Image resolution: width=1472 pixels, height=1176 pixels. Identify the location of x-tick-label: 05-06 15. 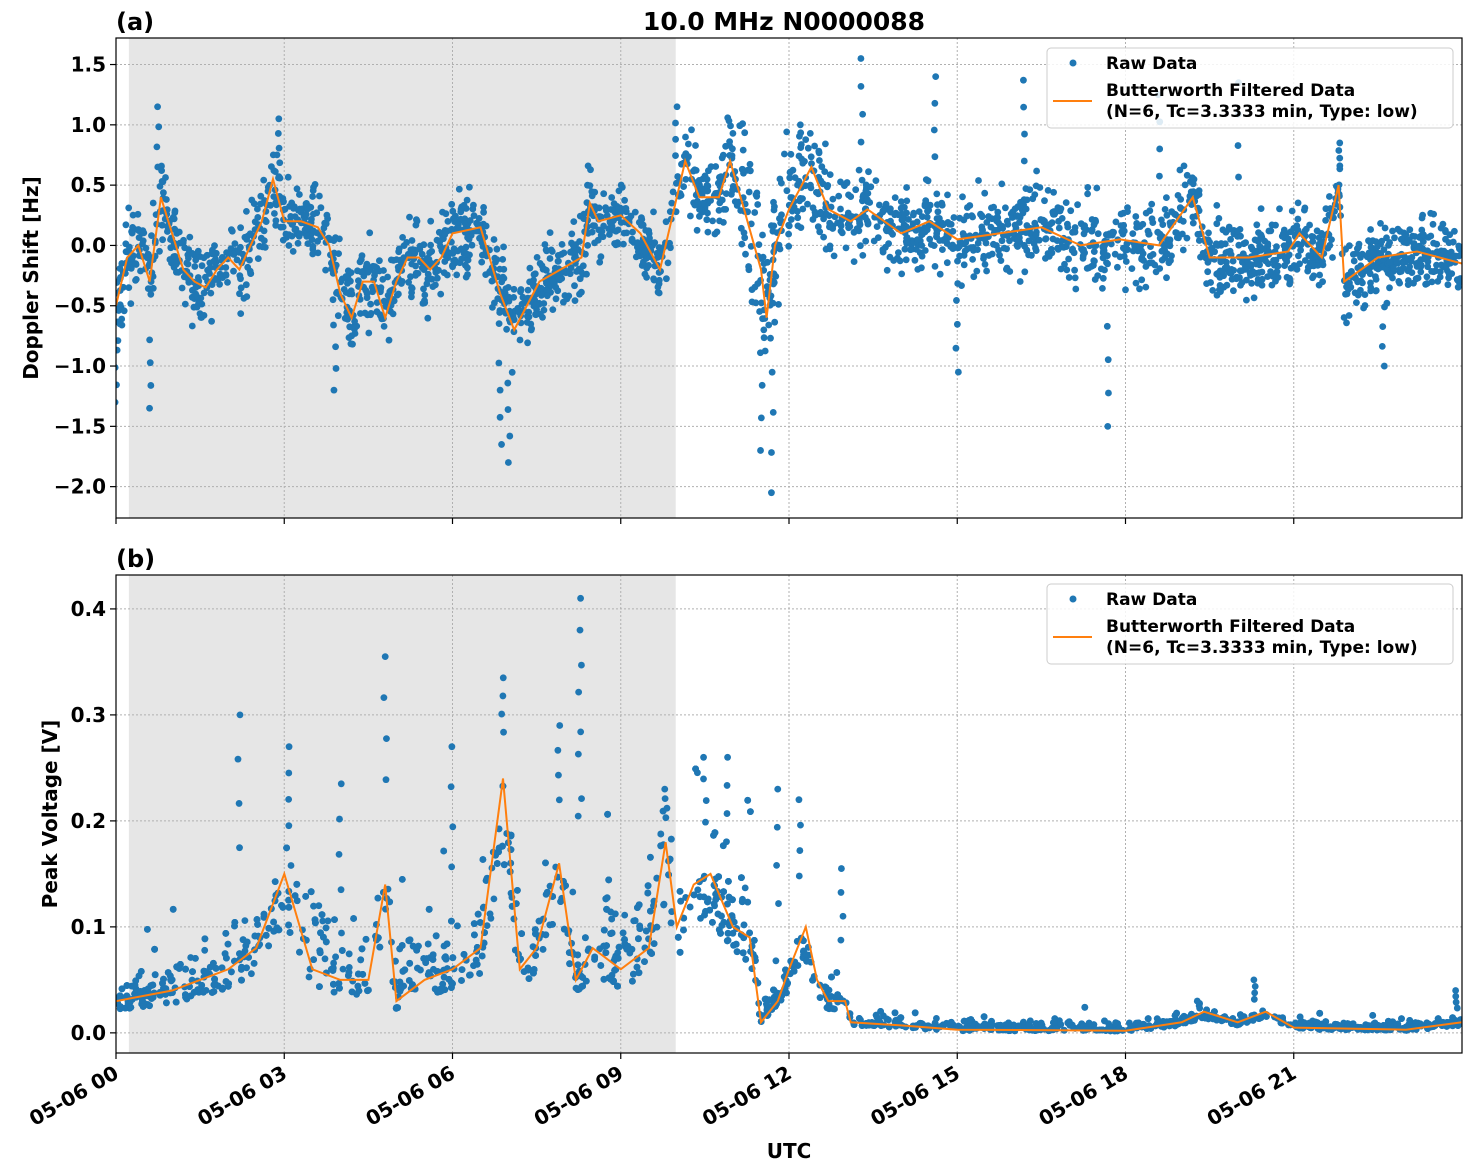
(915, 1096).